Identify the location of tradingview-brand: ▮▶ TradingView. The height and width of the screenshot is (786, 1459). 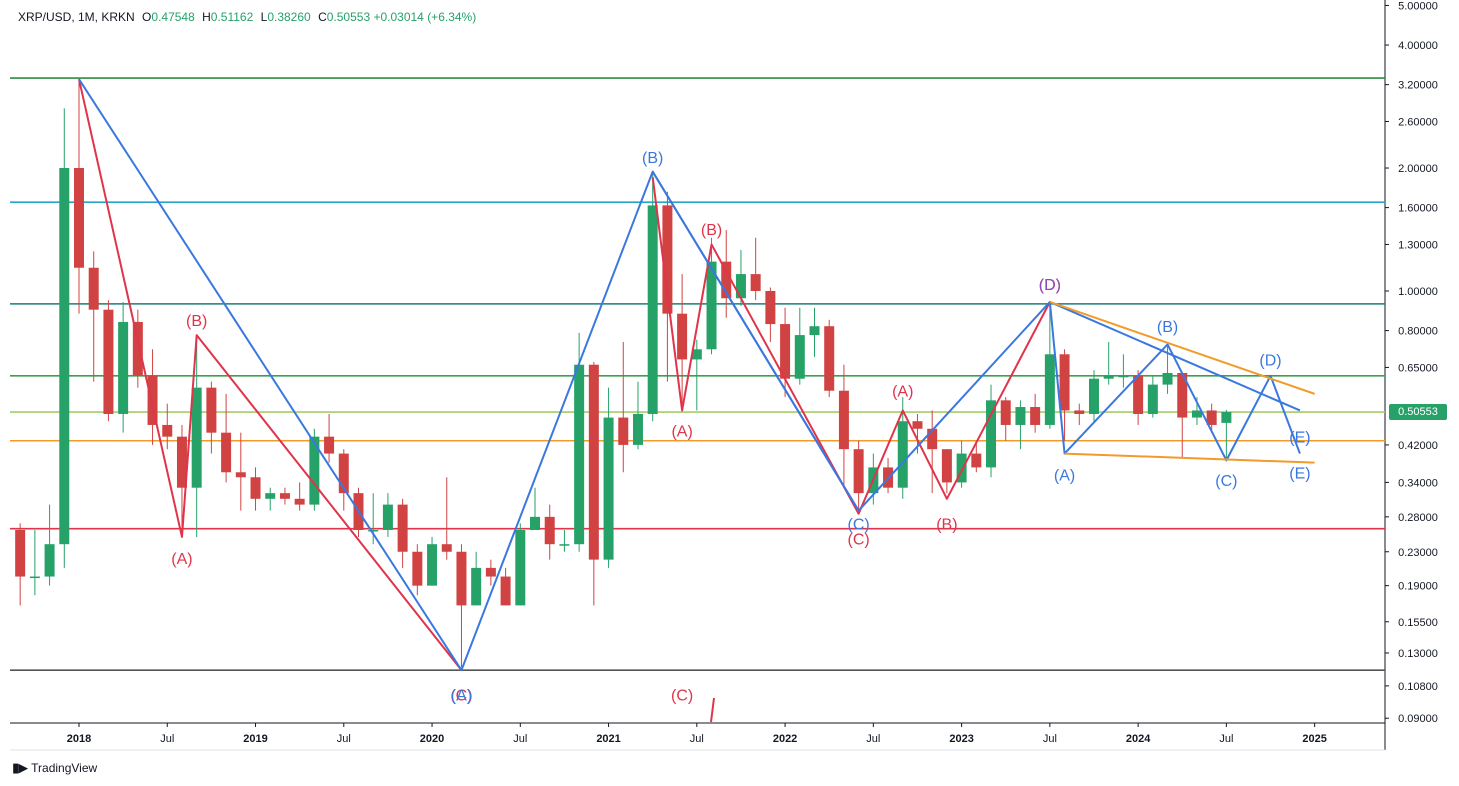
(54, 768).